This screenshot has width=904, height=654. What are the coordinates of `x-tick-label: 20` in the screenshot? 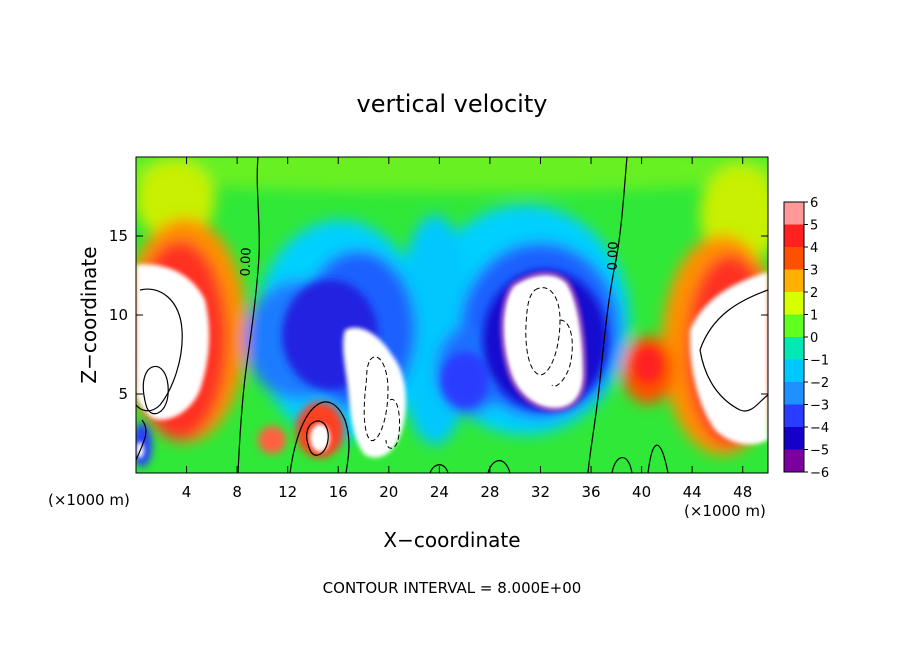 It's located at (388, 492).